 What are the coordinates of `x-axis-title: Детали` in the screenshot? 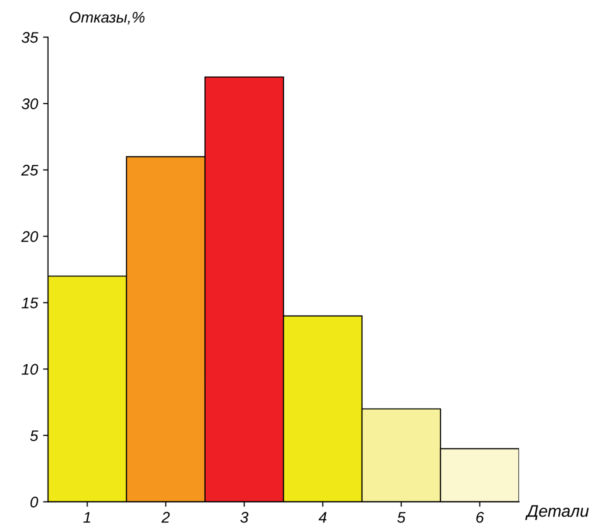 It's located at (557, 512).